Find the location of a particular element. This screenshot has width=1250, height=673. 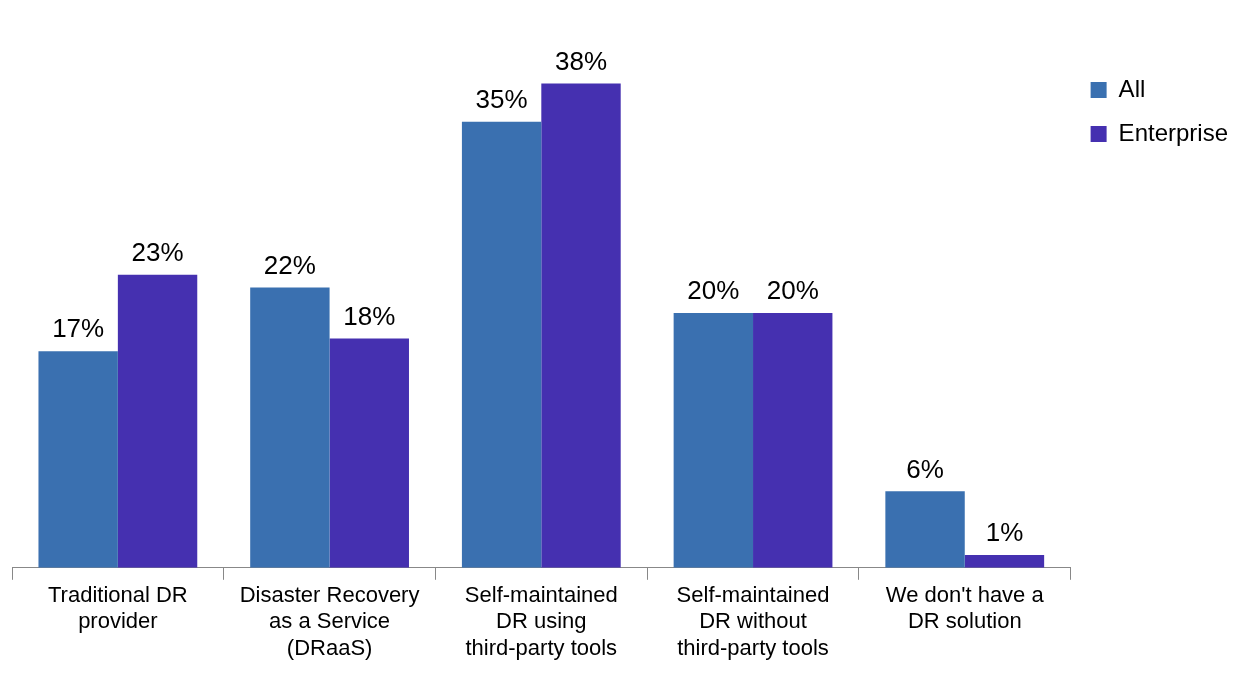

data-label: 35% is located at coordinates (501, 98).